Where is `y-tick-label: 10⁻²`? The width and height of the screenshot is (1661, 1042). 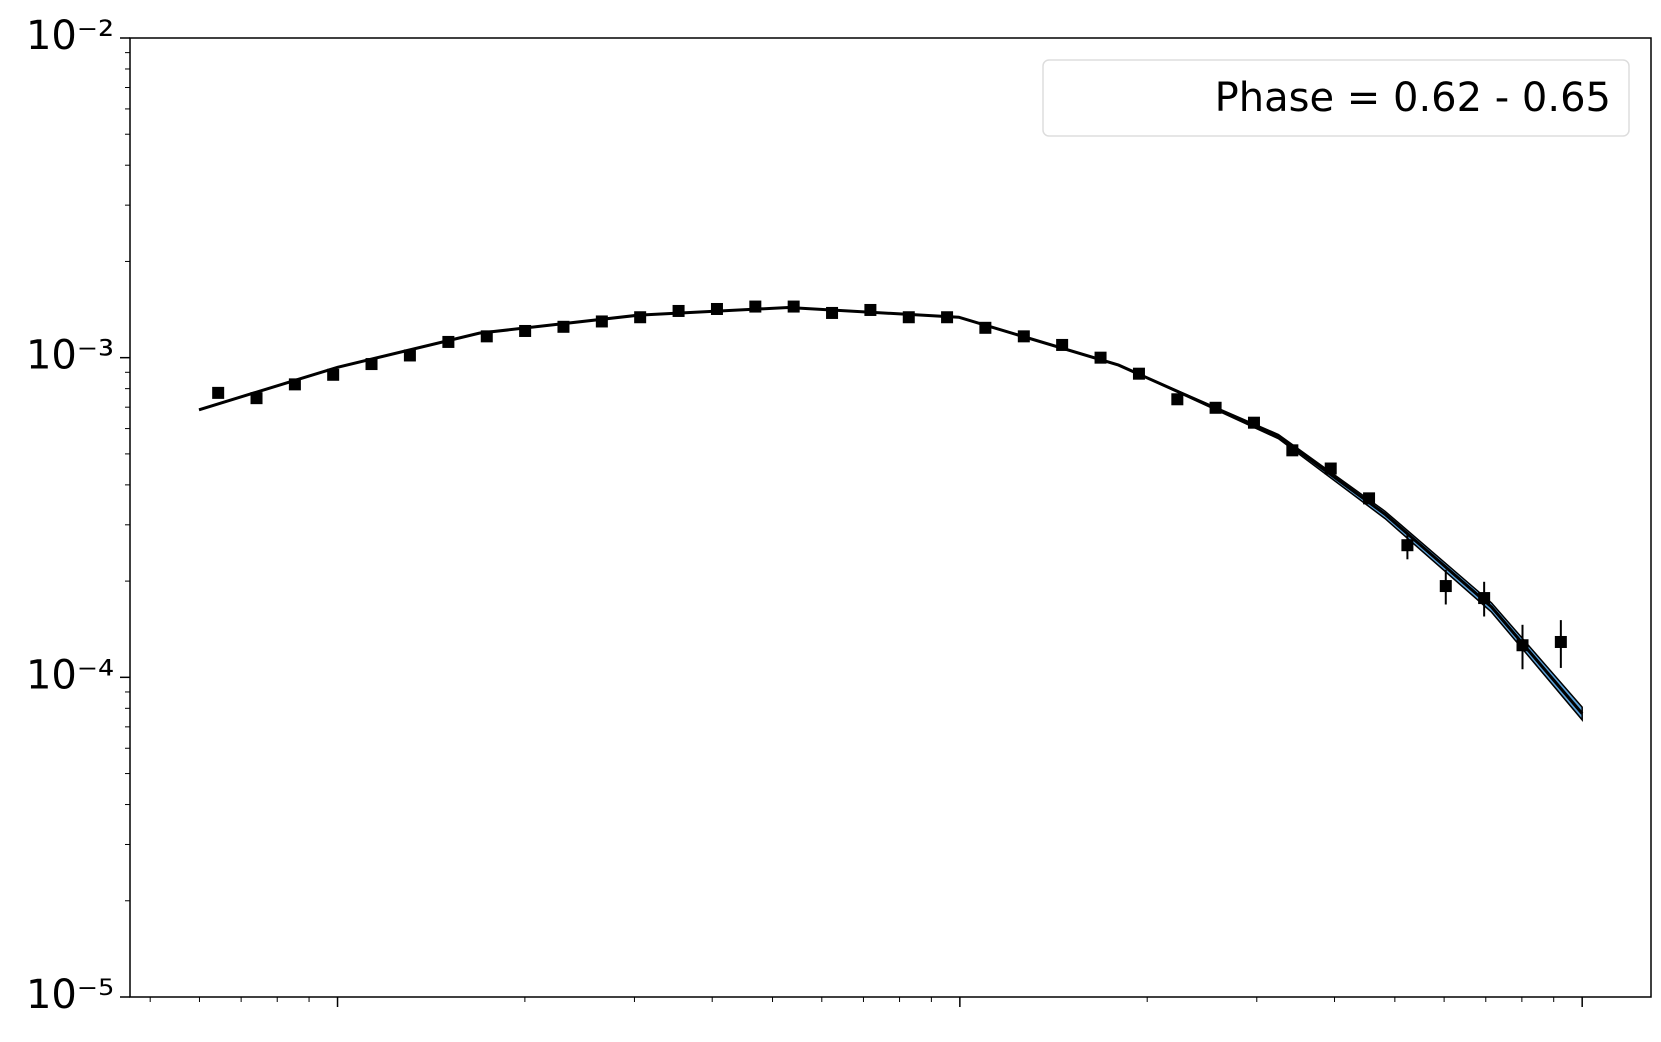
y-tick-label: 10⁻² is located at coordinates (70, 36).